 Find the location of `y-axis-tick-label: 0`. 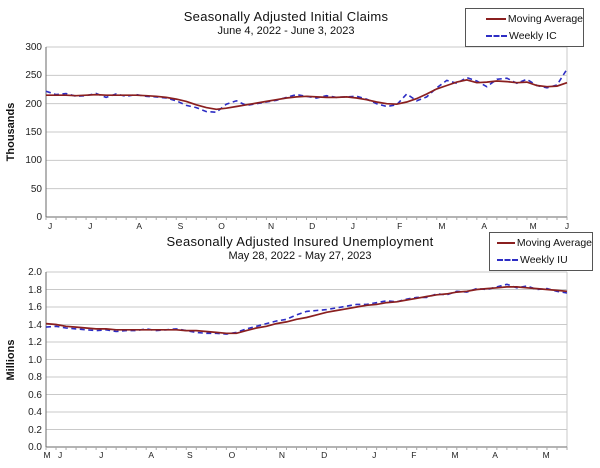

y-axis-tick-label: 0 is located at coordinates (39, 217).